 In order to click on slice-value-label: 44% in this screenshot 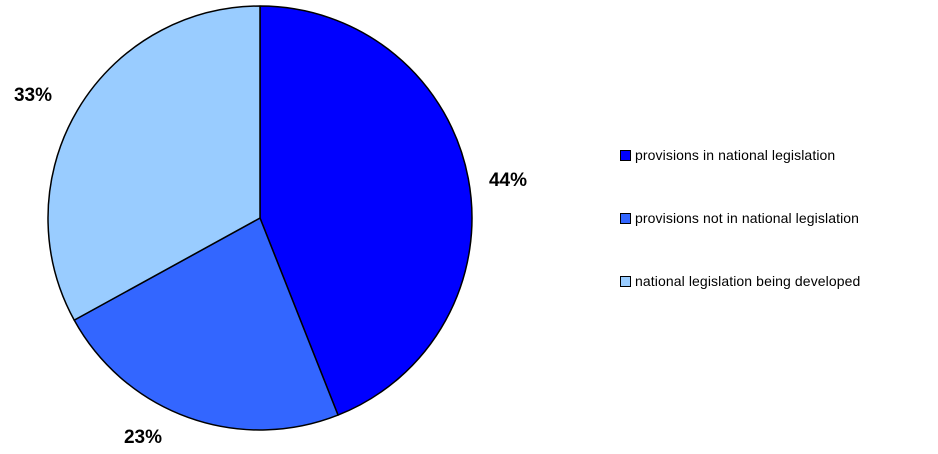, I will do `click(508, 180)`.